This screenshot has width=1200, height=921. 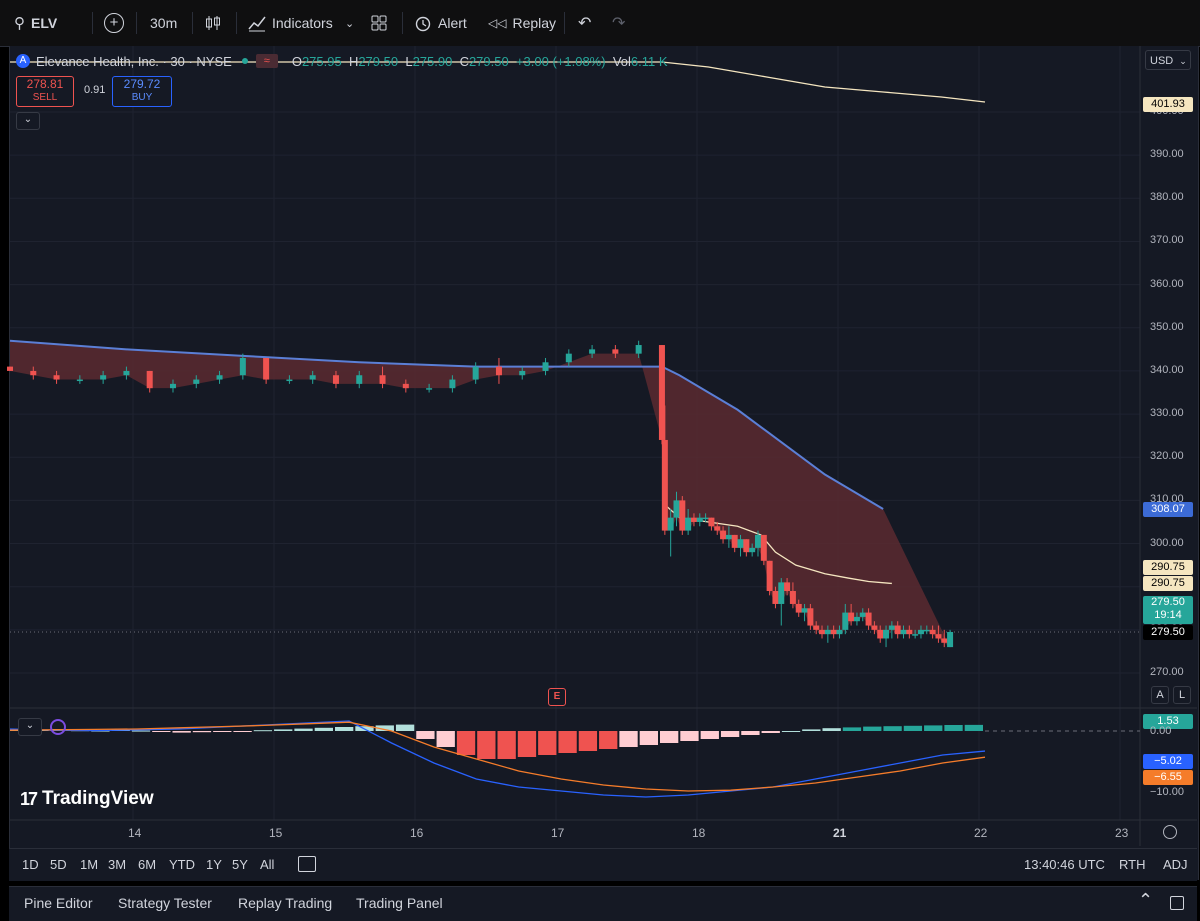 I want to click on tradingview-logo: 17 TradingView, so click(x=87, y=799).